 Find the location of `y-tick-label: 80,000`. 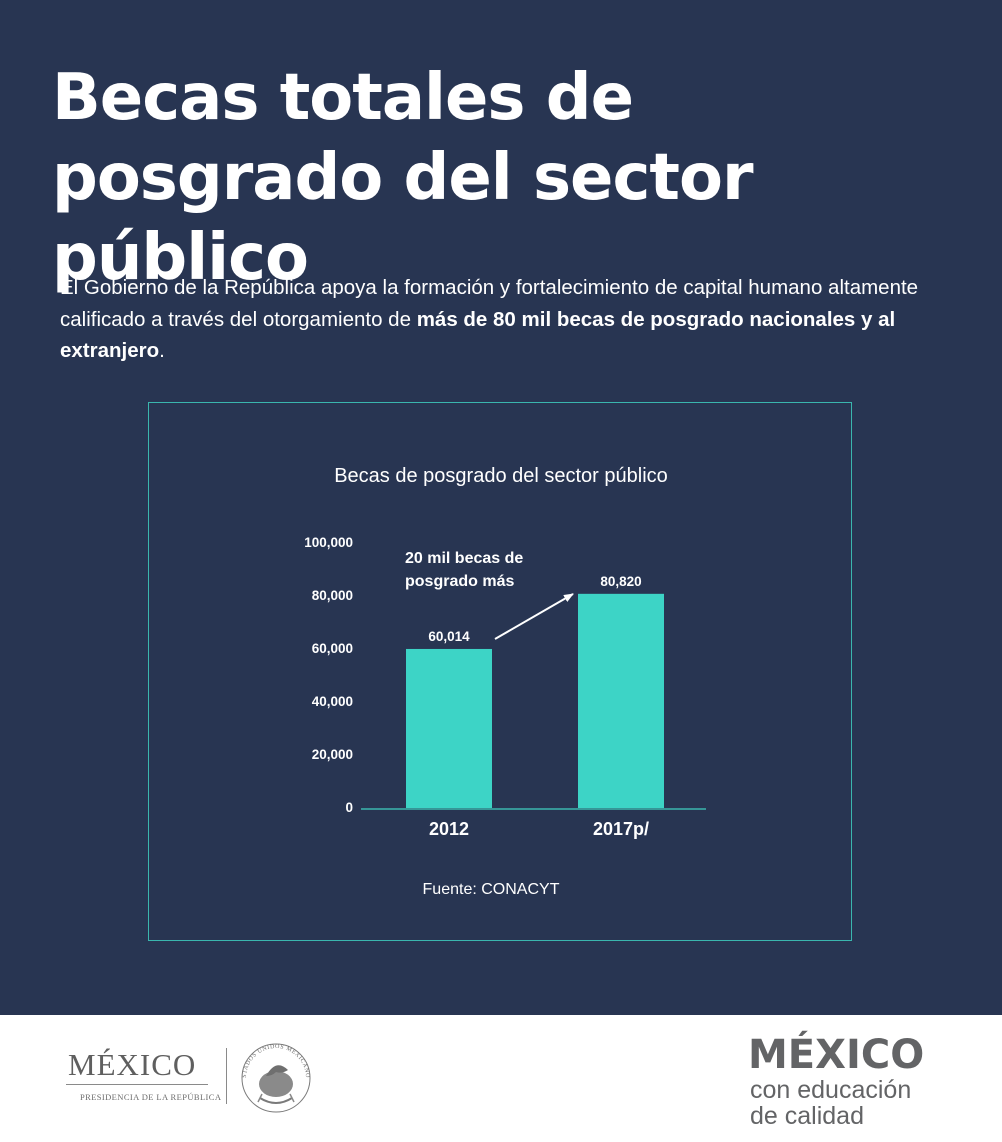

y-tick-label: 80,000 is located at coordinates (332, 595).